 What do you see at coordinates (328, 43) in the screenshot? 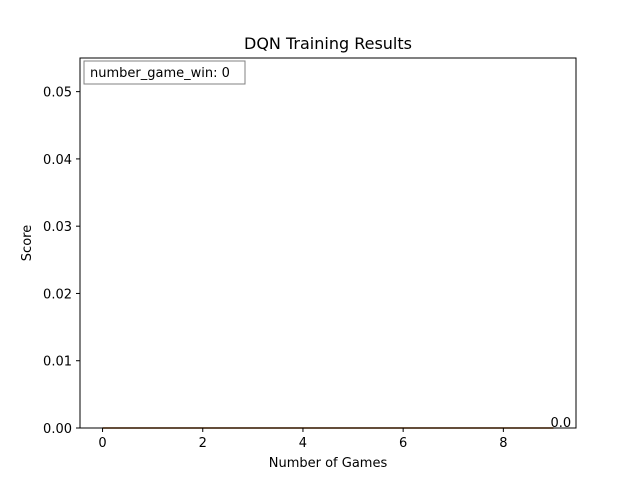
I see `chart-title: DQN Training Results` at bounding box center [328, 43].